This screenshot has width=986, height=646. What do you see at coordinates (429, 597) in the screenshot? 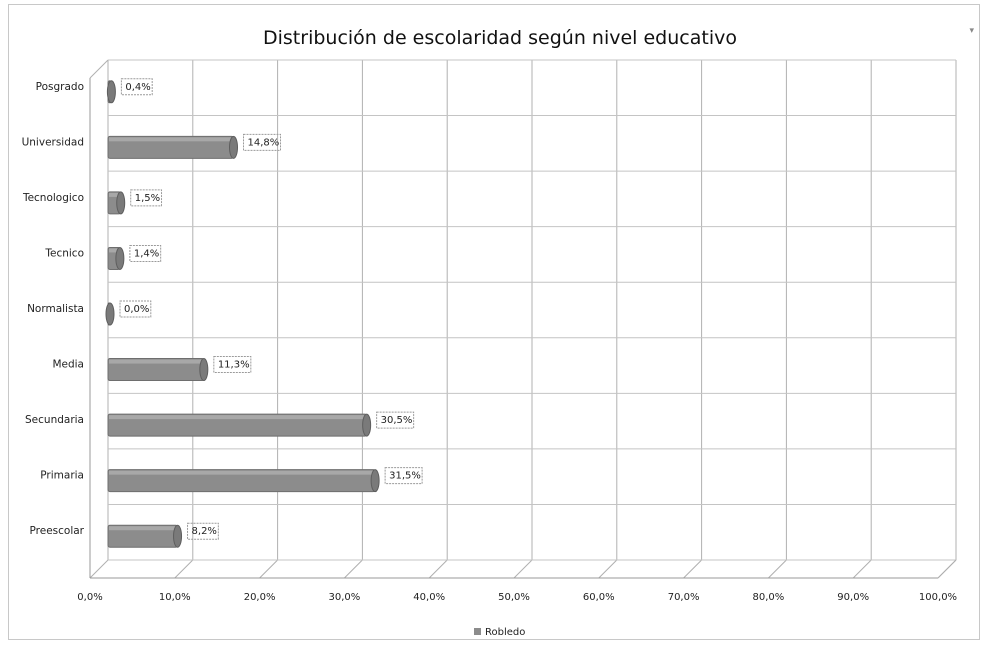
I see `x-tick-label: 40,0%` at bounding box center [429, 597].